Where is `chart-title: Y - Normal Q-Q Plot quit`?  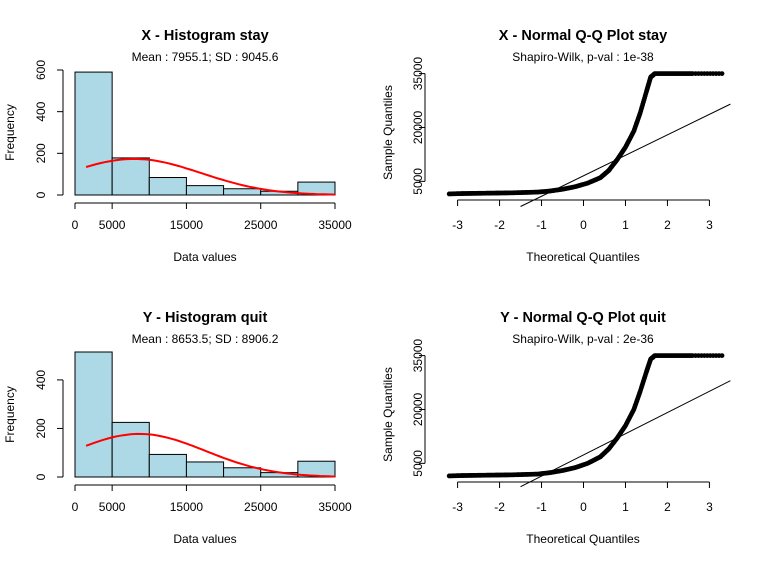 chart-title: Y - Normal Q-Q Plot quit is located at coordinates (583, 318).